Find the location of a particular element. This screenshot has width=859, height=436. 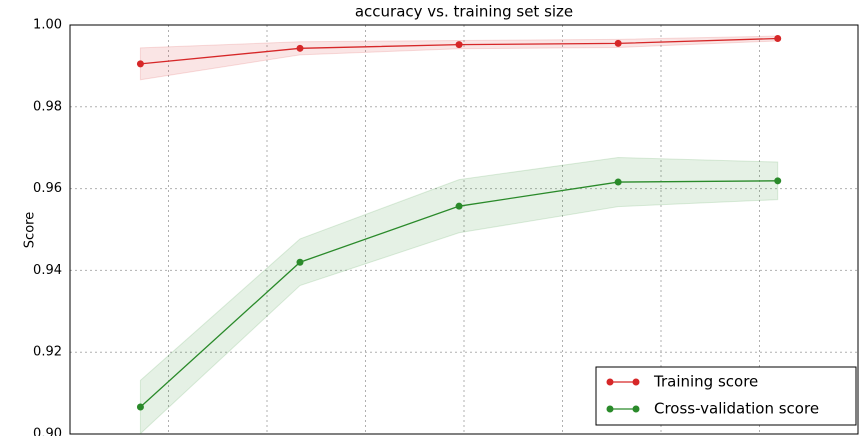

y-tick-label: 1.00 is located at coordinates (47, 25).